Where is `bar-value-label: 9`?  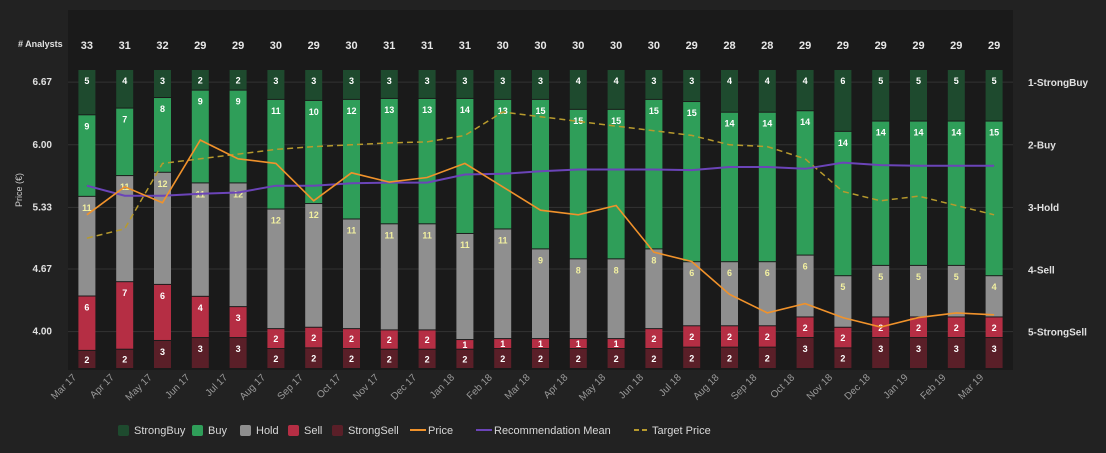
bar-value-label: 9 is located at coordinates (238, 102).